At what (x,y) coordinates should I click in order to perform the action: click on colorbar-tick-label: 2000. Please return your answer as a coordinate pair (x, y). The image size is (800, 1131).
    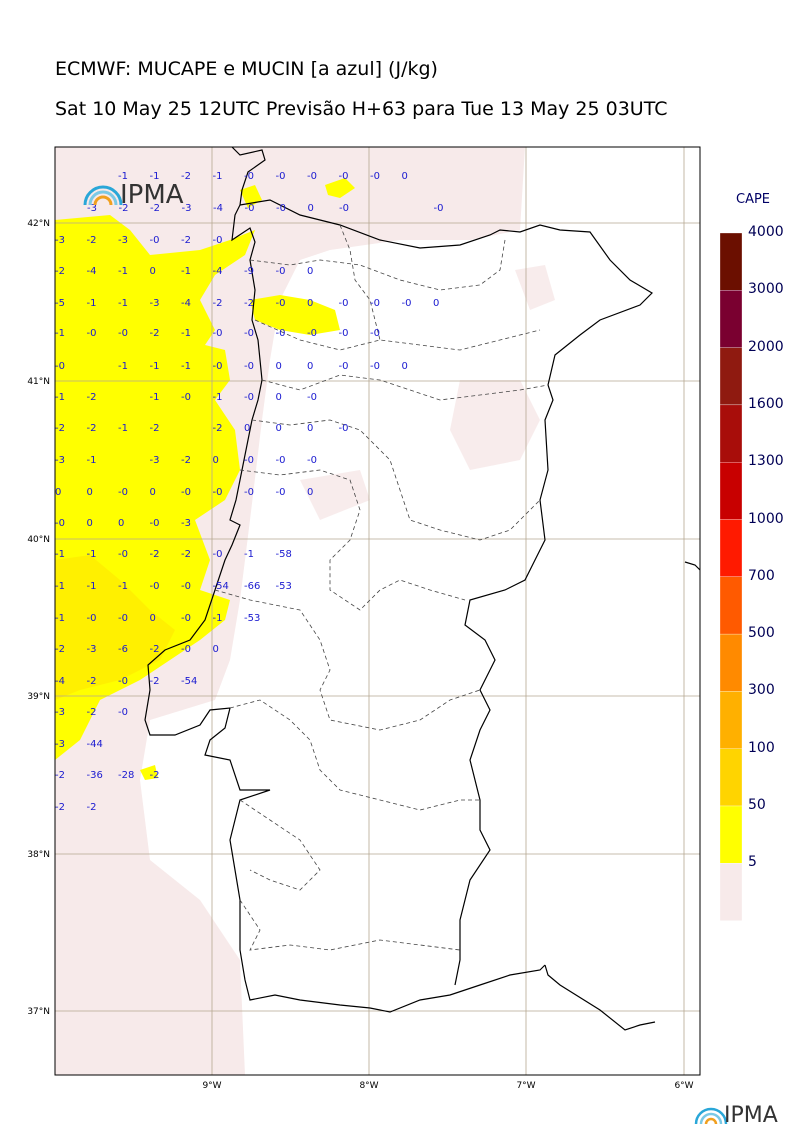
    Looking at the image, I should click on (766, 346).